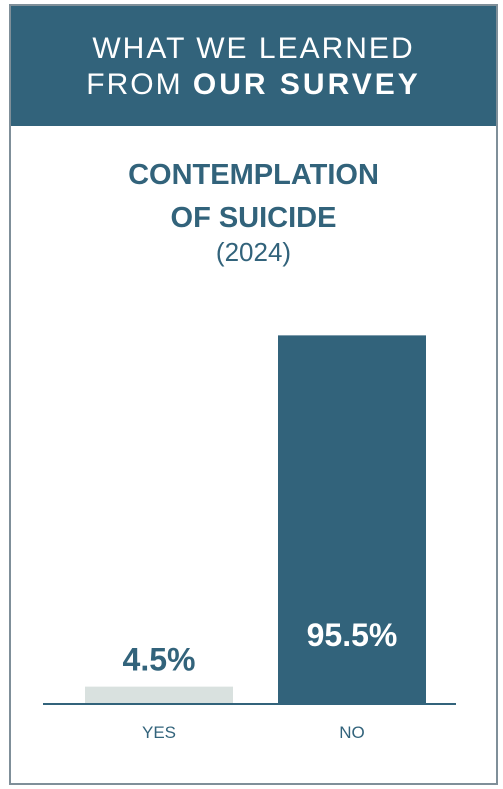 The height and width of the screenshot is (789, 503). Describe the element at coordinates (253, 48) in the screenshot. I see `header-line-1: WHAT WE LEARNED` at that location.